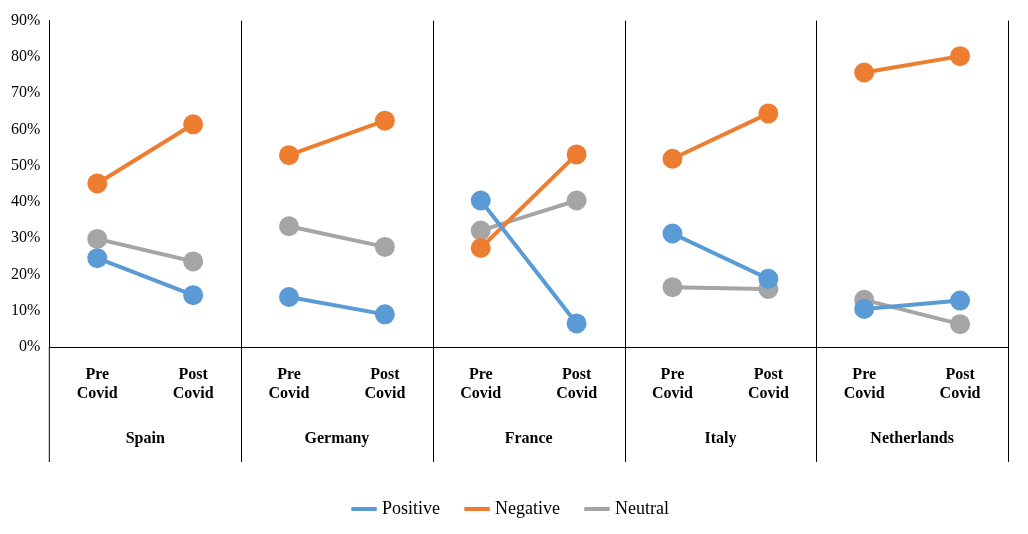 The height and width of the screenshot is (534, 1028). What do you see at coordinates (26, 19) in the screenshot?
I see `y-tick-label: 90%` at bounding box center [26, 19].